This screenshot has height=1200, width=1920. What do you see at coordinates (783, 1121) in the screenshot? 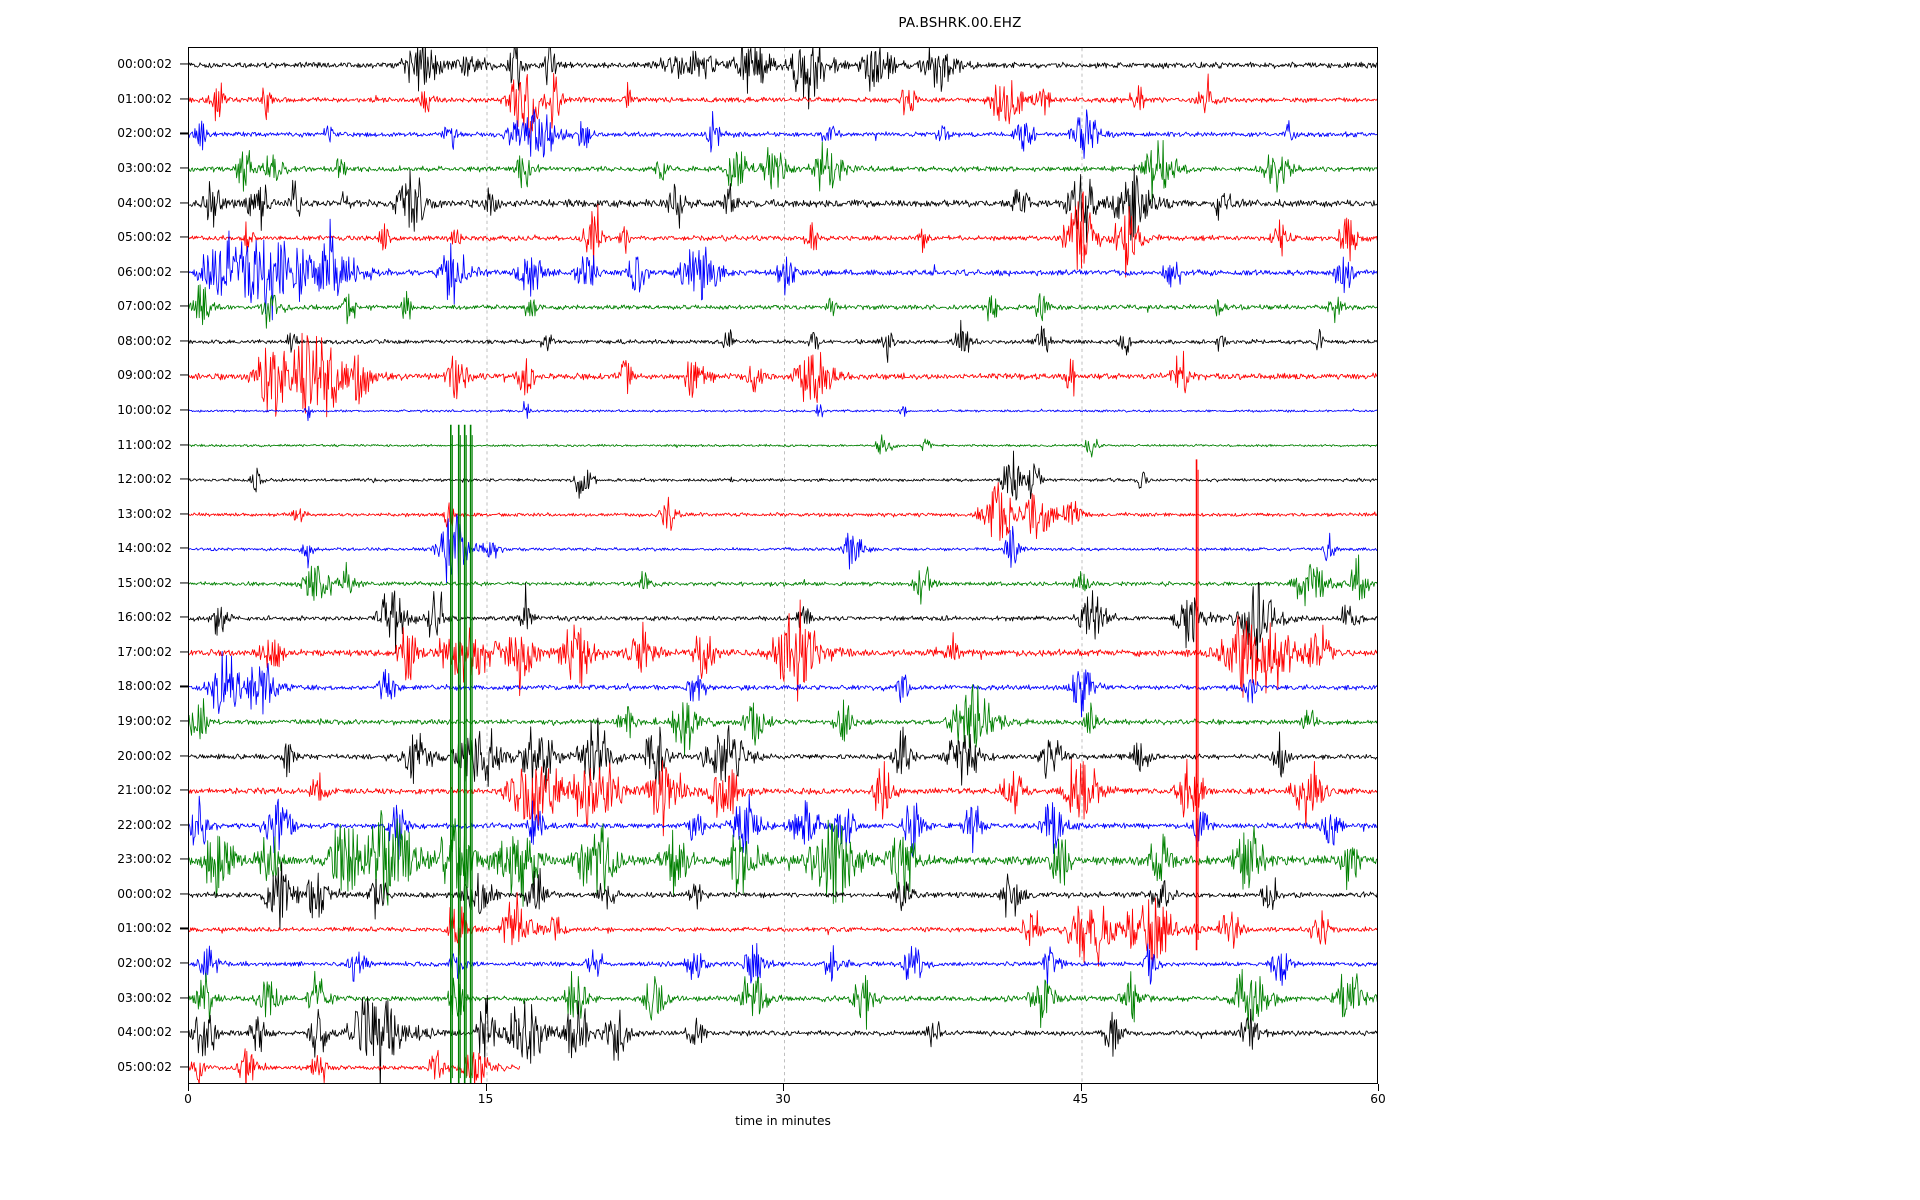
I see `x-axis-title: time in minutes` at bounding box center [783, 1121].